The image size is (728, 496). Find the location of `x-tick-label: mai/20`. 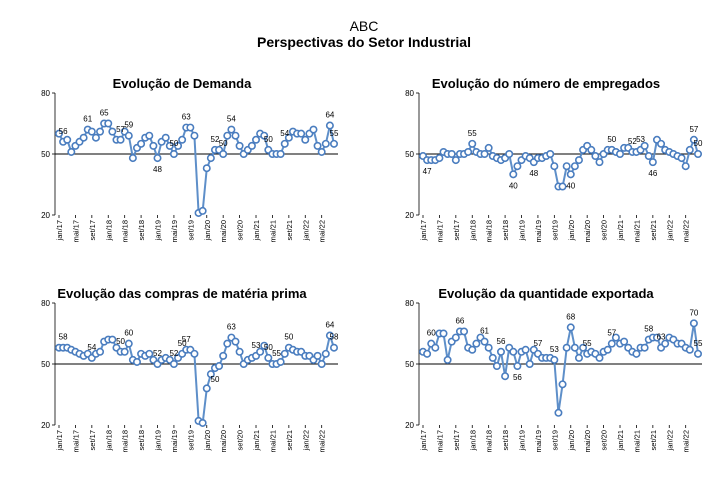

x-tick-label: mai/20 is located at coordinates (587, 231).